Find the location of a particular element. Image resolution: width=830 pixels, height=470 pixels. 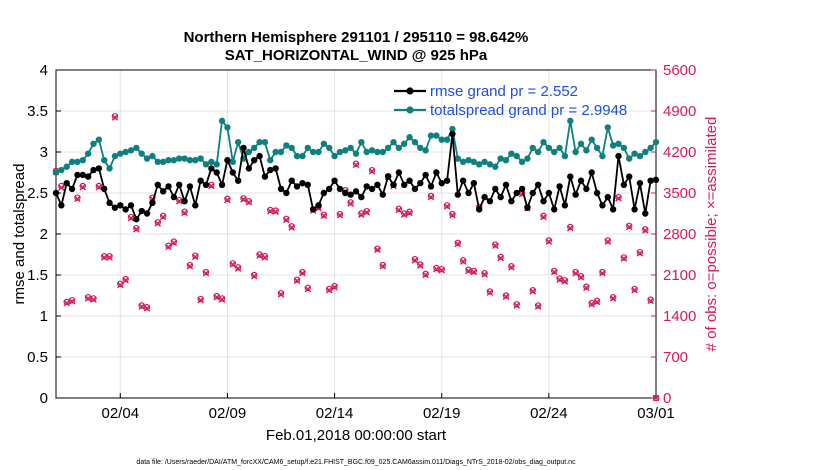

x-axis: 02/04 02/09 02/14 02/19 02/24 03/01 is located at coordinates (388, 407).